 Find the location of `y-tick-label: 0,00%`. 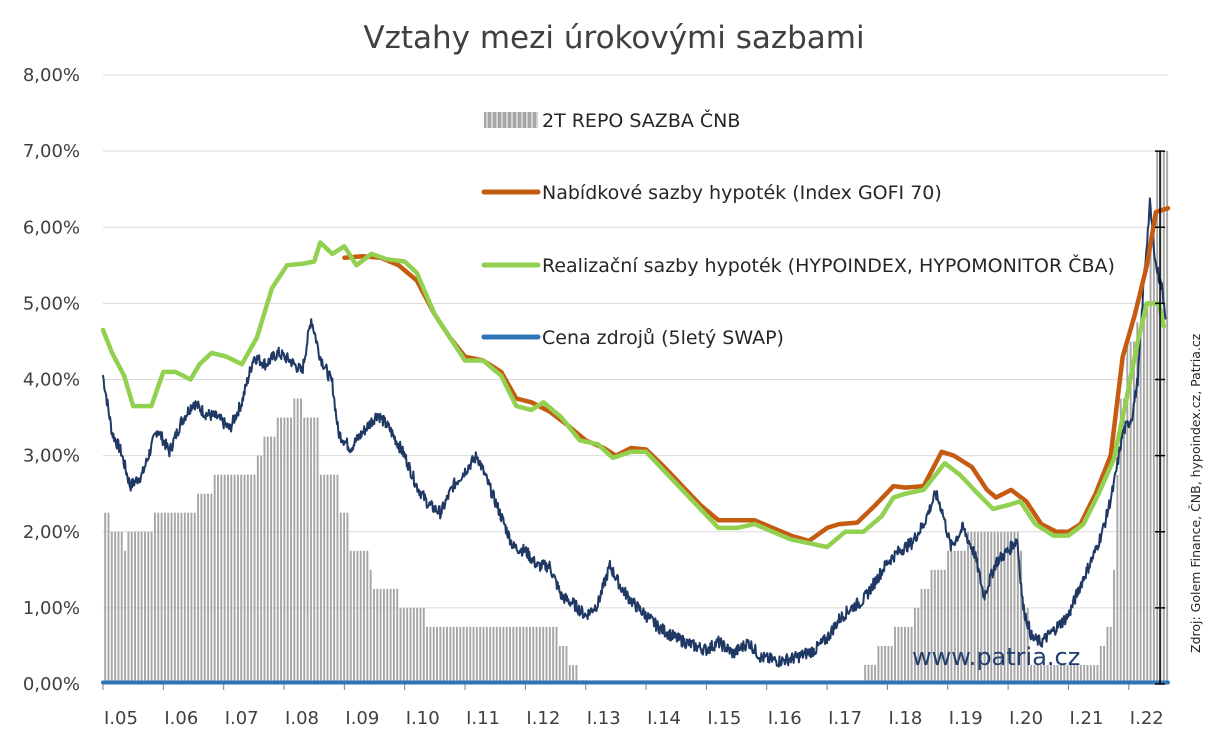

y-tick-label: 0,00% is located at coordinates (51, 684).